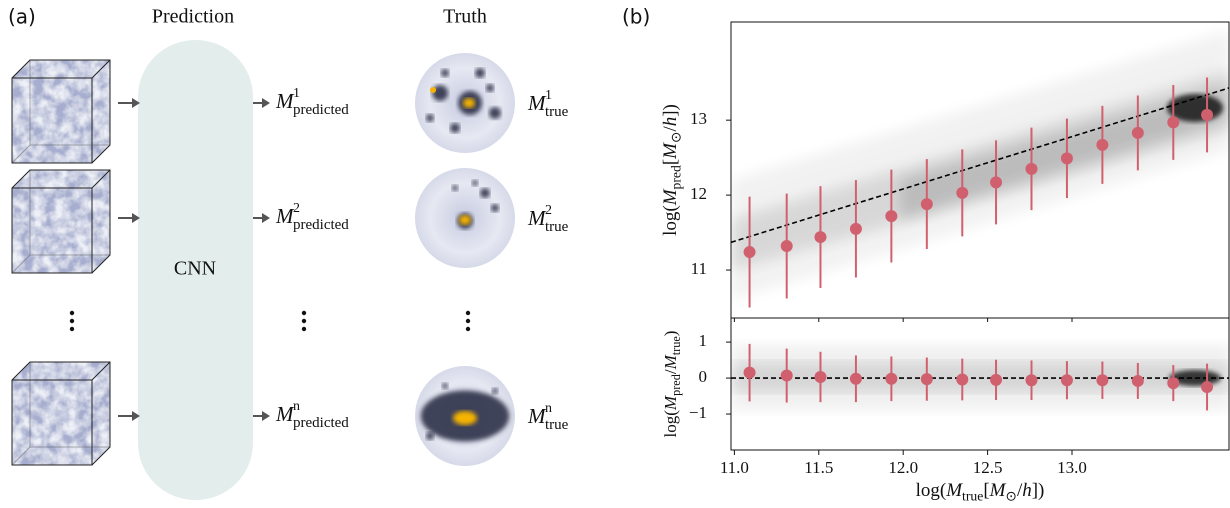 The height and width of the screenshot is (508, 1230). I want to click on superscript: 2, so click(296, 208).